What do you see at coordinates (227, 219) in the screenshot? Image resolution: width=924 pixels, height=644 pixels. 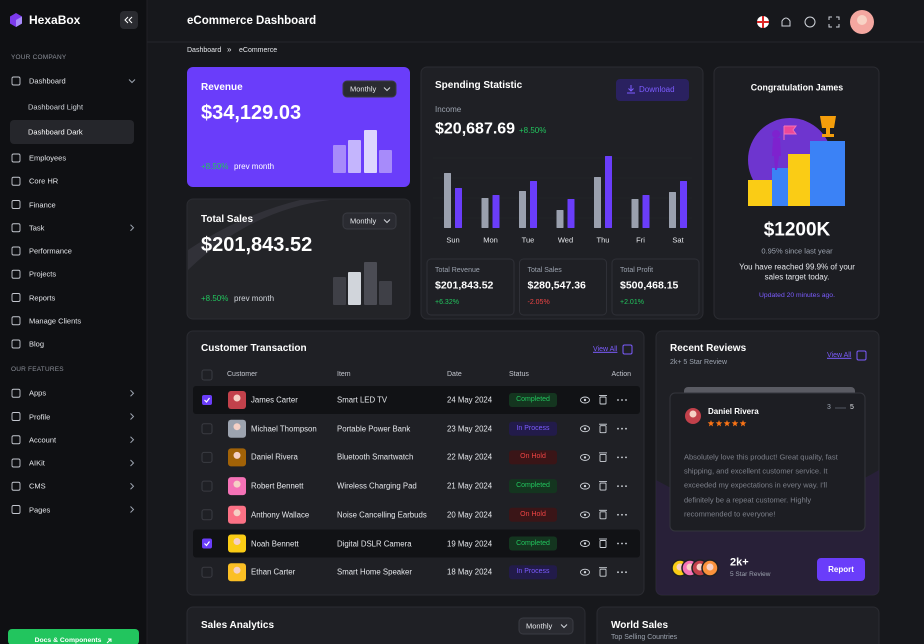 I see `card-title: Total Sales` at bounding box center [227, 219].